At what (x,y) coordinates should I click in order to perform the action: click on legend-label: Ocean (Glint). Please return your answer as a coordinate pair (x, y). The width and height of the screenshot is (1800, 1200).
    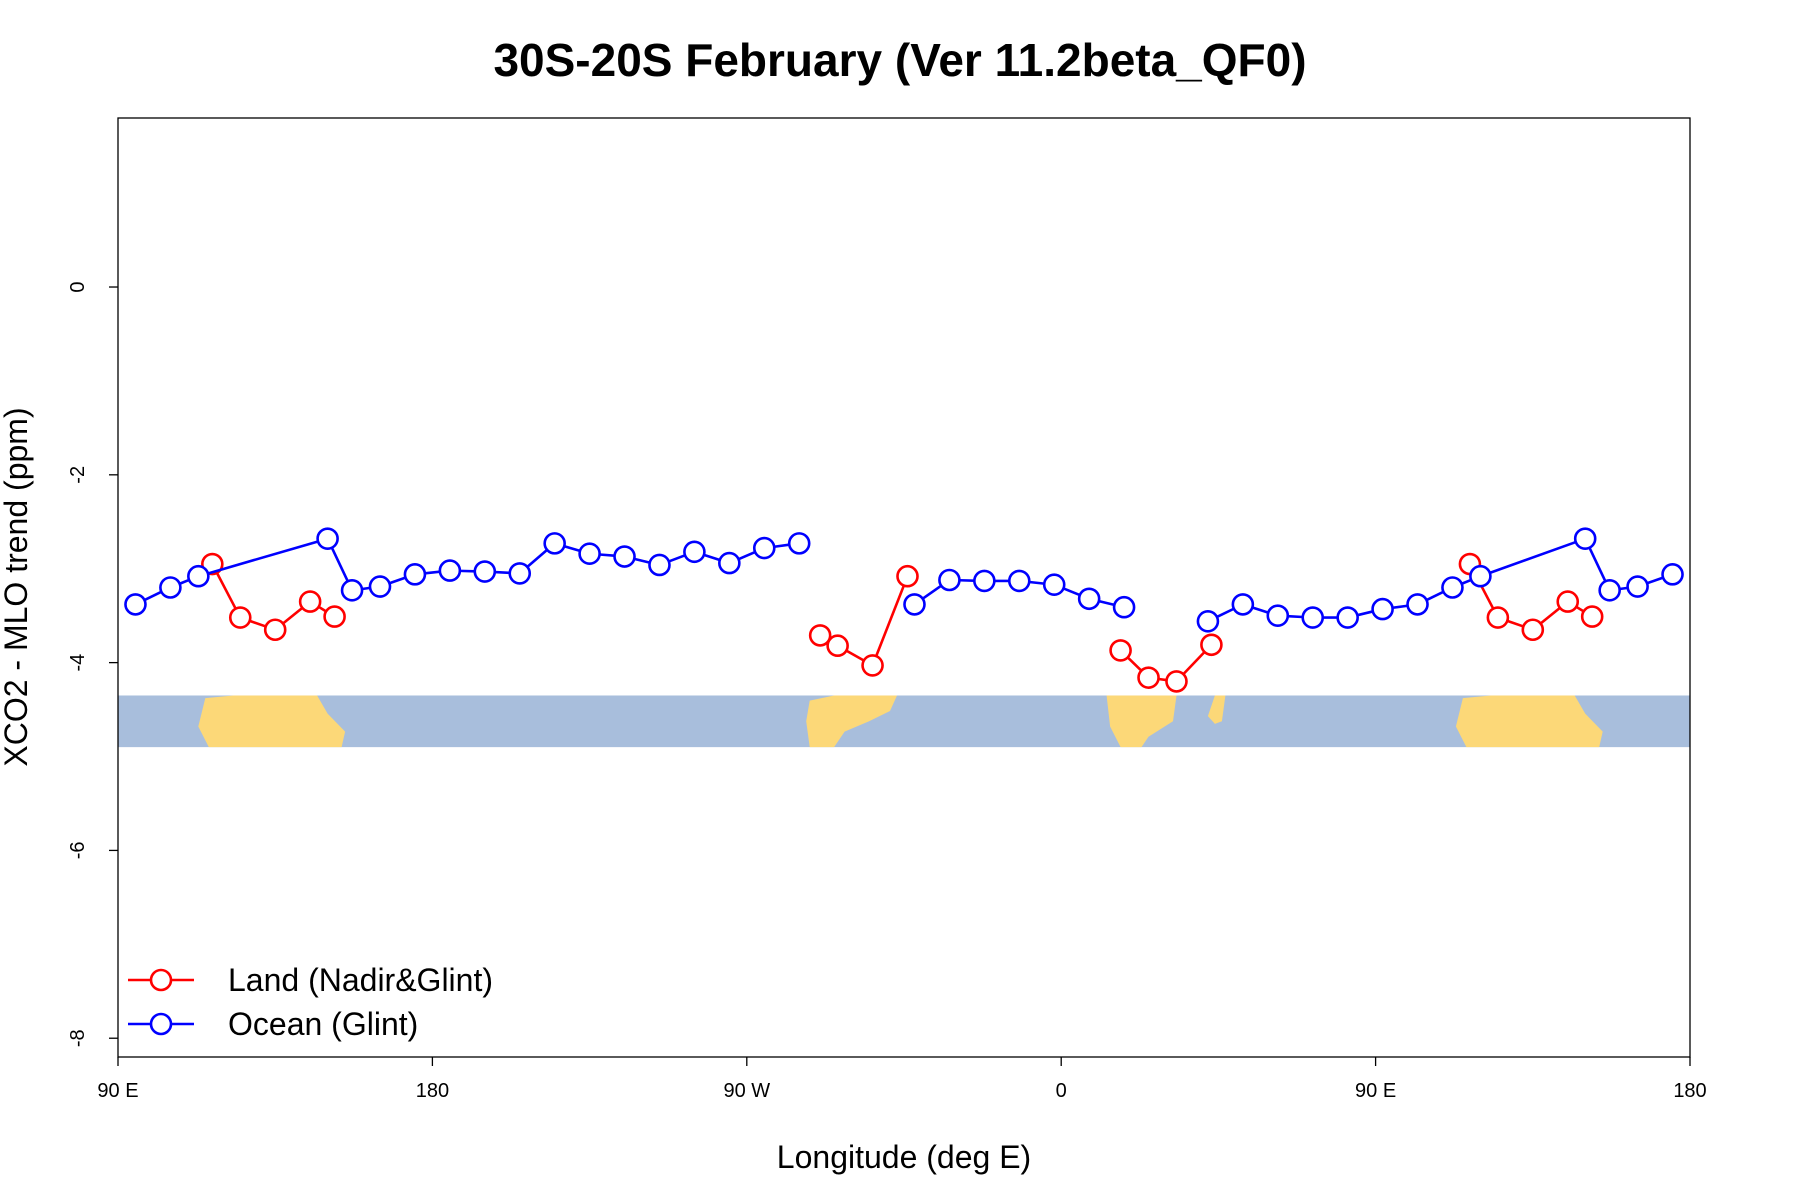
    Looking at the image, I should click on (323, 1024).